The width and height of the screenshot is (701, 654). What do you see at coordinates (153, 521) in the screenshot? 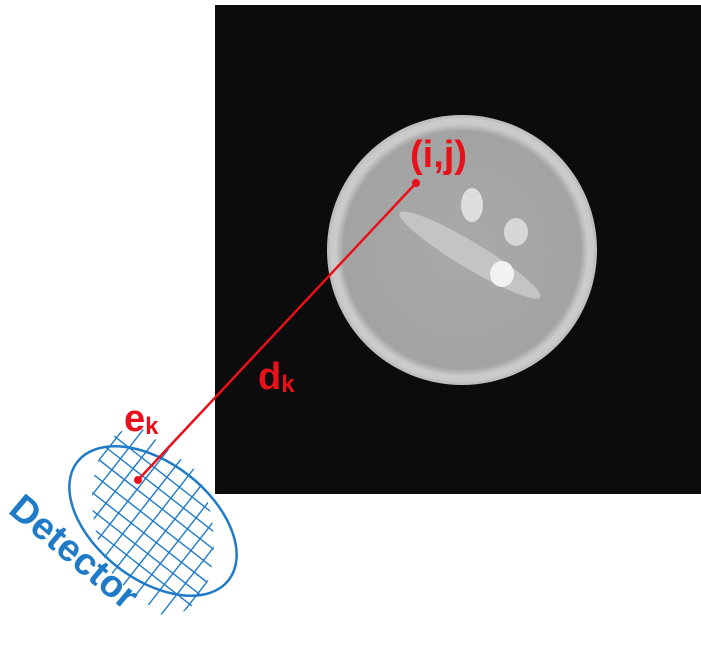
I see `detector-outline` at bounding box center [153, 521].